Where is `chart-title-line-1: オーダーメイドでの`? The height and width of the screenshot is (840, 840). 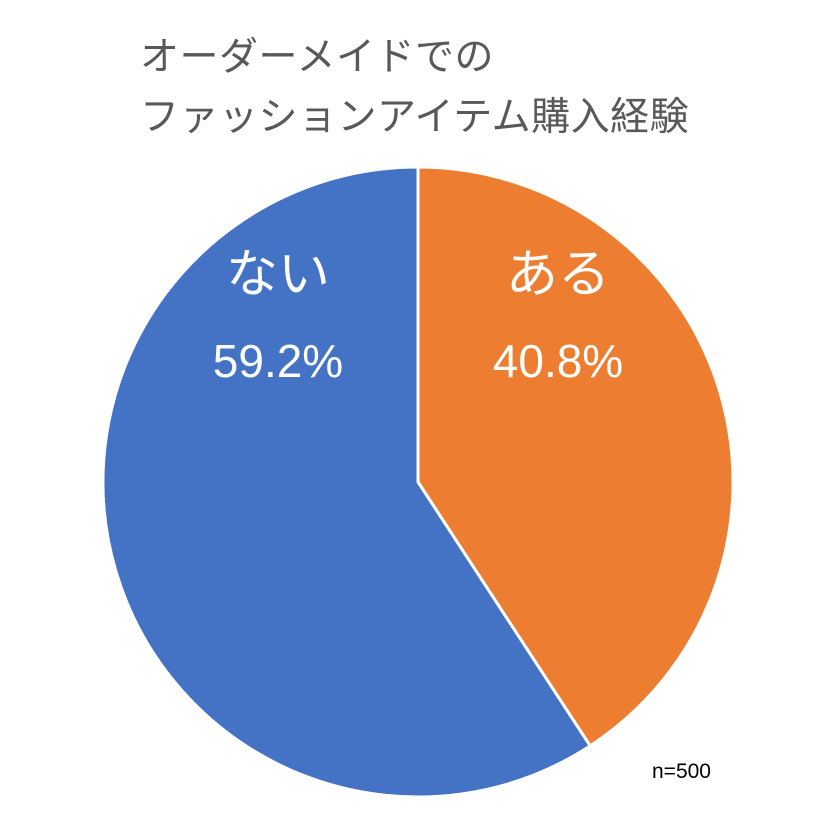
chart-title-line-1: オーダーメイドでの is located at coordinates (317, 57).